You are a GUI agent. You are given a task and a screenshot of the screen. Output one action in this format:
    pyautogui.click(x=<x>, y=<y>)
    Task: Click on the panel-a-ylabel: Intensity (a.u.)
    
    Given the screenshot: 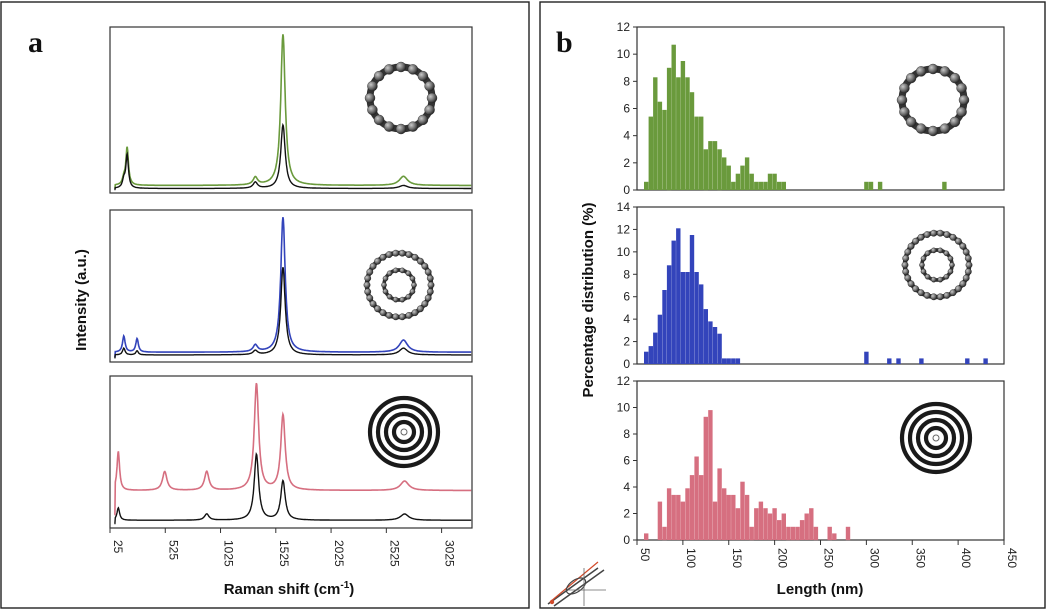 What is the action you would take?
    pyautogui.click(x=81, y=300)
    